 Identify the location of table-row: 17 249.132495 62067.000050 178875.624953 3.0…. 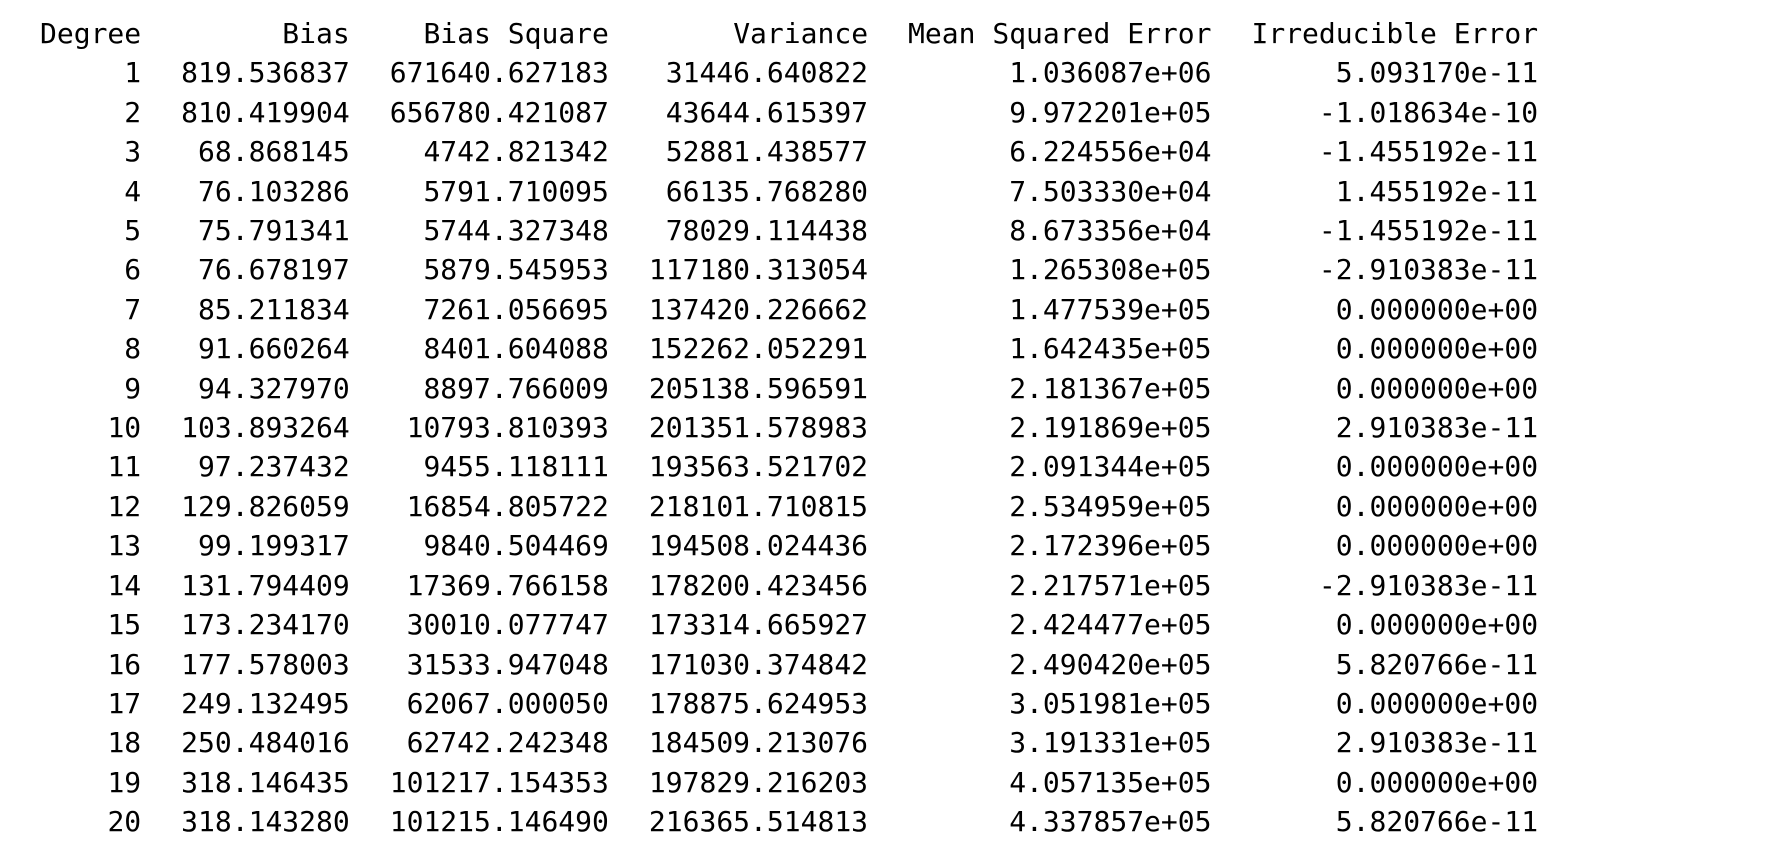
(789, 703).